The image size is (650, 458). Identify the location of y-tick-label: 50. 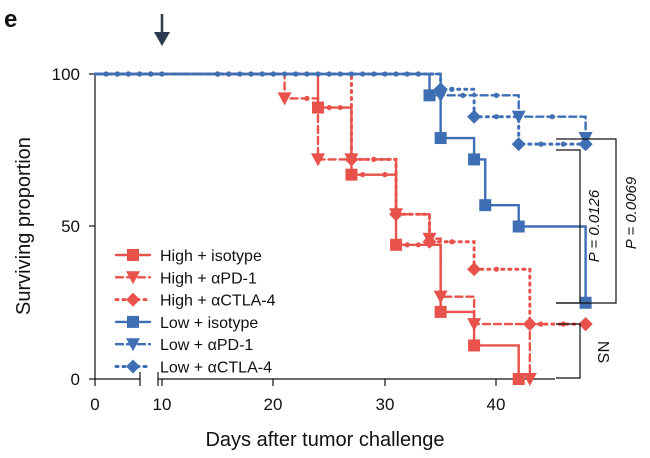
(70, 226).